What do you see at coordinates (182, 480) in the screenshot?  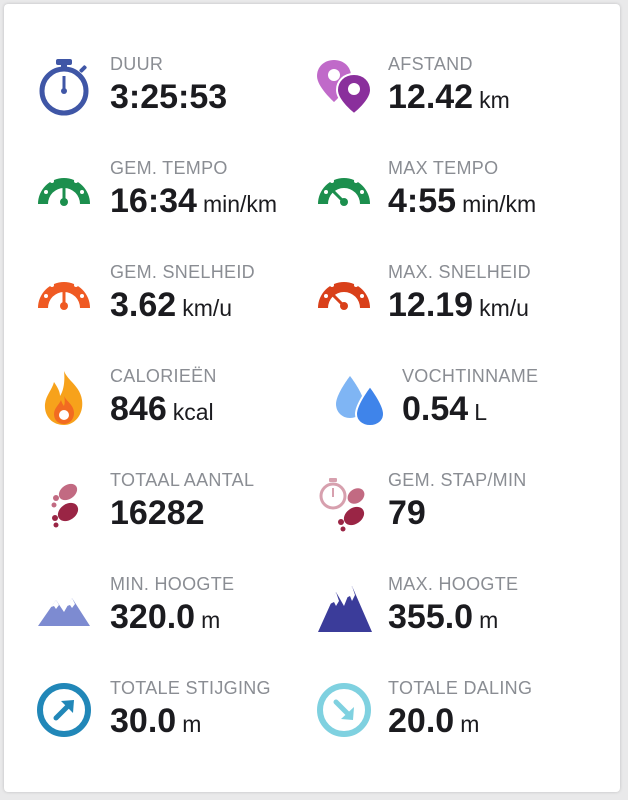 I see `stat-label: TOTAAL AANTAL` at bounding box center [182, 480].